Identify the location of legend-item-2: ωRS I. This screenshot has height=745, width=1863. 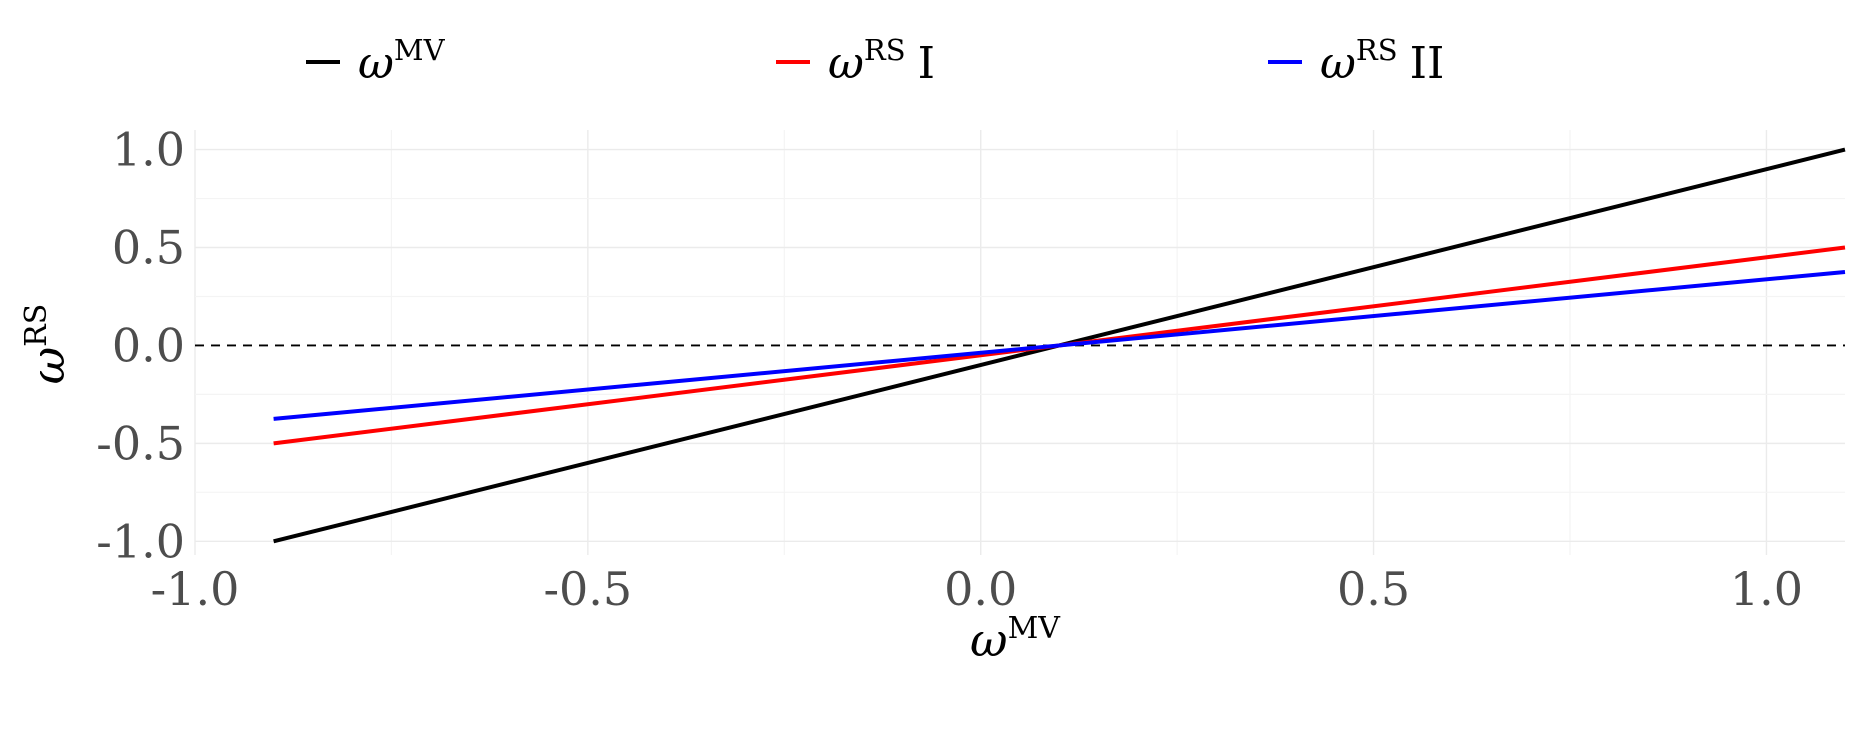
(855, 61).